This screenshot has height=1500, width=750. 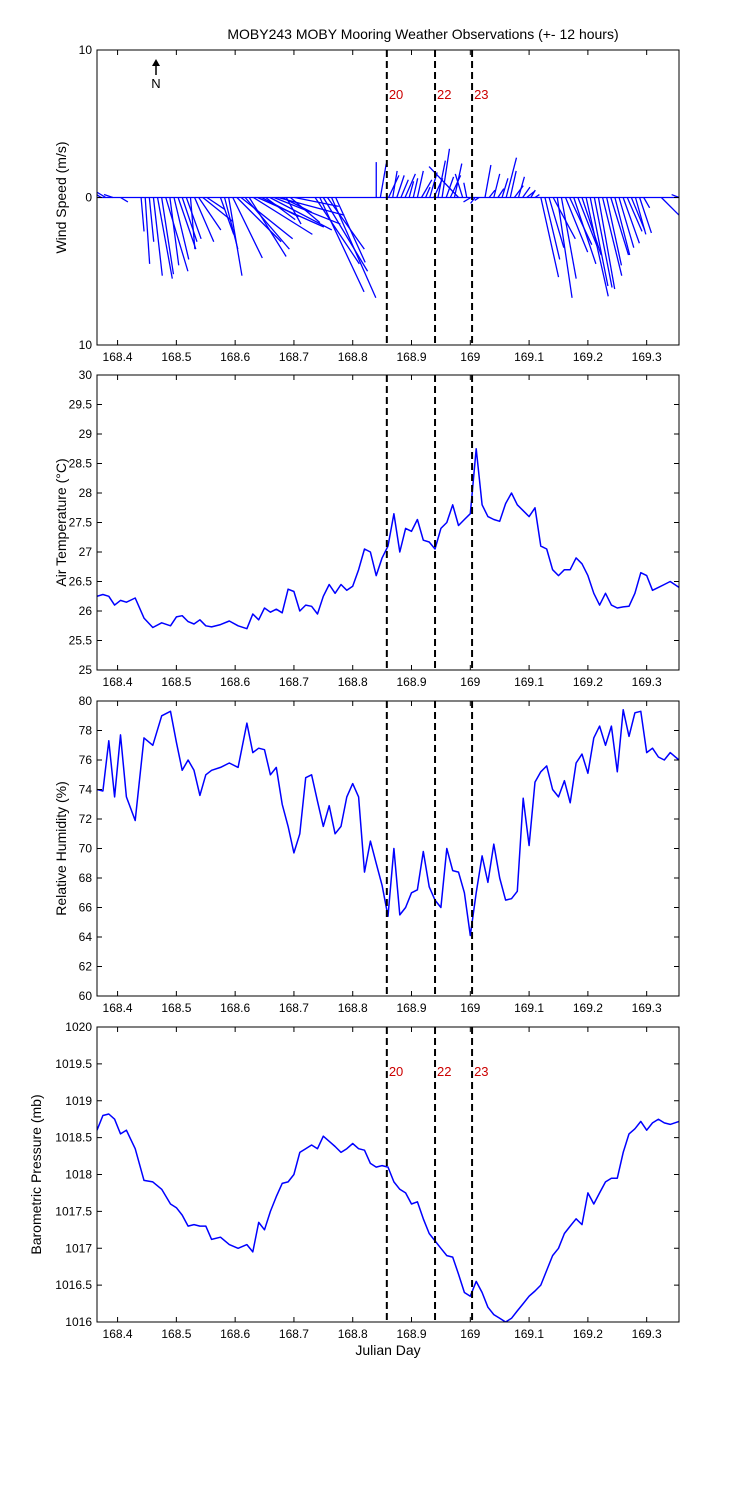 What do you see at coordinates (118, 1334) in the screenshot?
I see `pressure-xtick-label-0: 168.4` at bounding box center [118, 1334].